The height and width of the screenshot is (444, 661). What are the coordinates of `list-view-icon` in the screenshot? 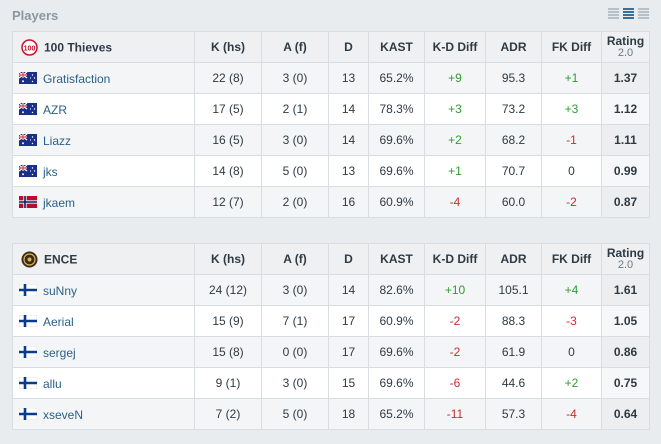 It's located at (628, 13).